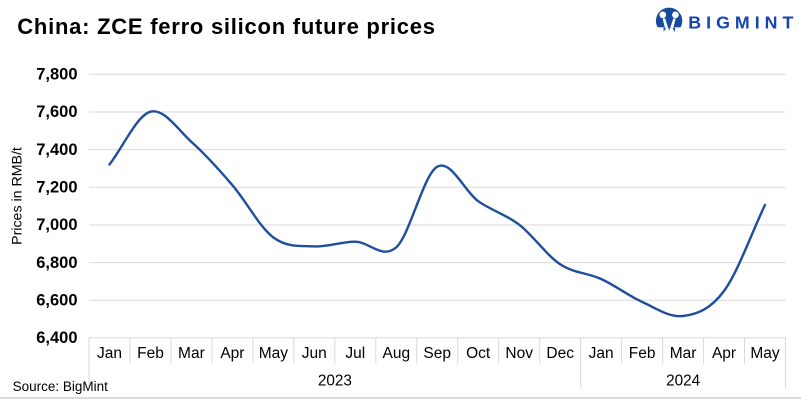  Describe the element at coordinates (61, 386) in the screenshot. I see `svg-text: Source: BigMint` at that location.